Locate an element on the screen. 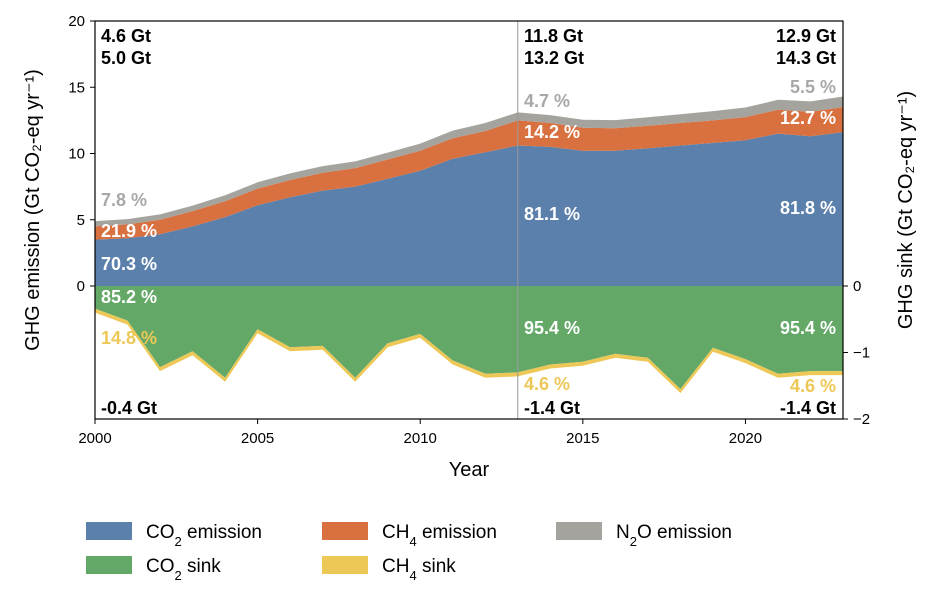  total-emission-2013: 11.8 Gt is located at coordinates (553, 36).